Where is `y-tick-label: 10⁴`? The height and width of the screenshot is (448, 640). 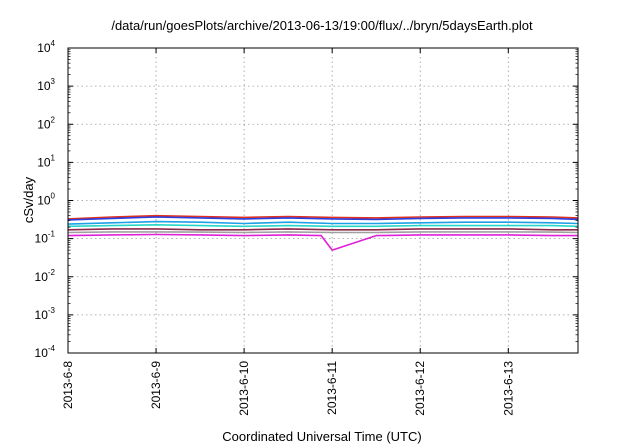 y-tick-label: 10⁴ is located at coordinates (46, 47).